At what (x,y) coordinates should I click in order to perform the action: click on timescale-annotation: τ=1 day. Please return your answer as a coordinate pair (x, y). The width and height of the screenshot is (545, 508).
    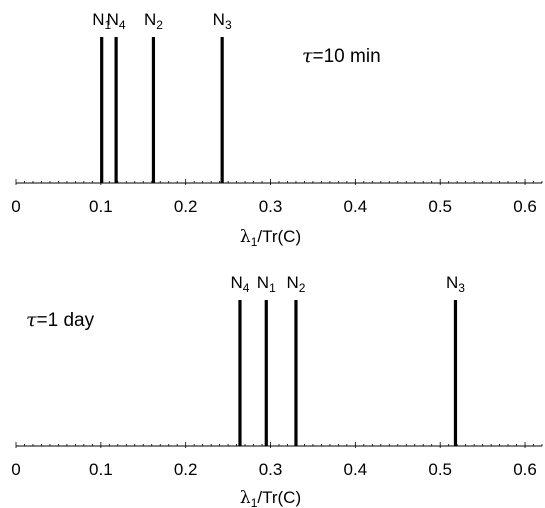
    Looking at the image, I should click on (60, 320).